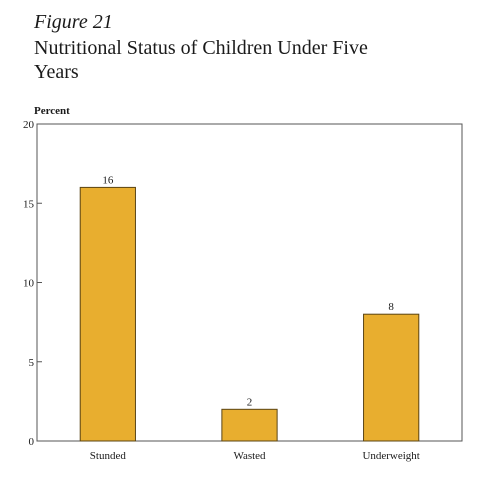 The height and width of the screenshot is (497, 498). Describe the element at coordinates (108, 180) in the screenshot. I see `data-label-stunded: 16` at that location.